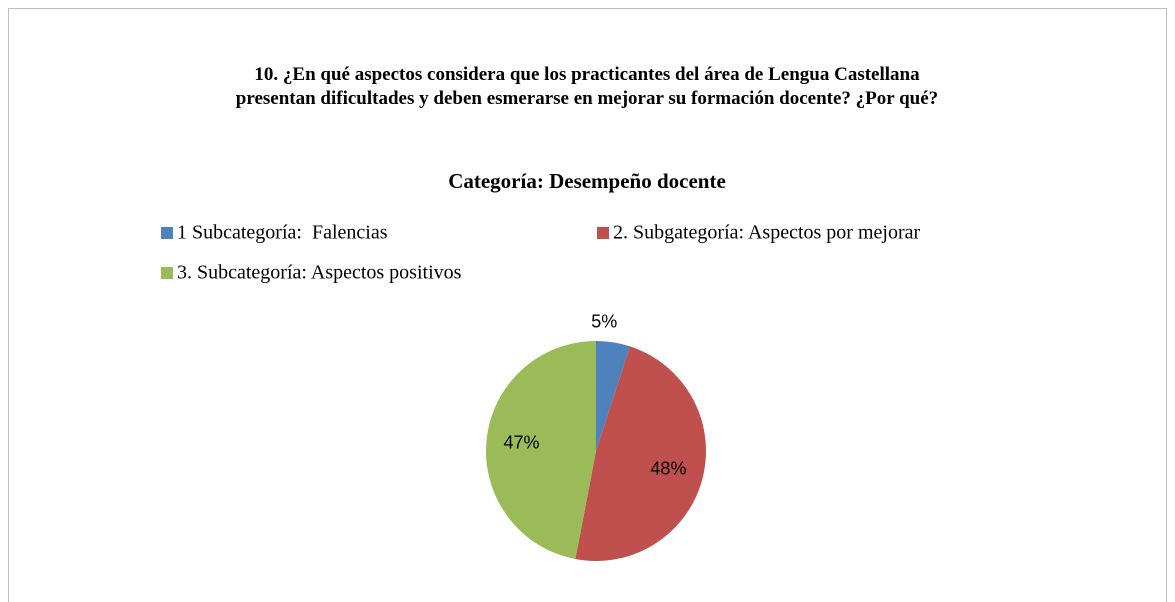  What do you see at coordinates (587, 181) in the screenshot?
I see `chart-subtitle: Categoría: Desempeño docente` at bounding box center [587, 181].